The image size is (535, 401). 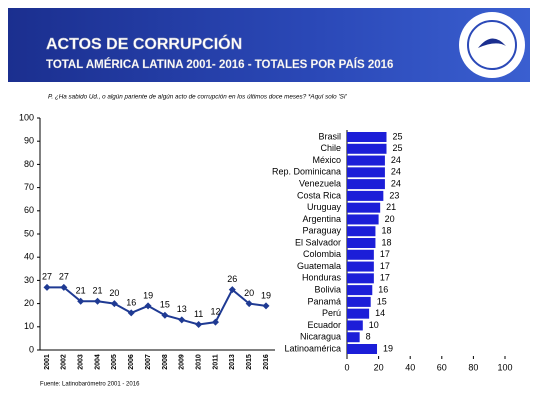 What do you see at coordinates (319, 266) in the screenshot?
I see `category-label: Guatemala` at bounding box center [319, 266].